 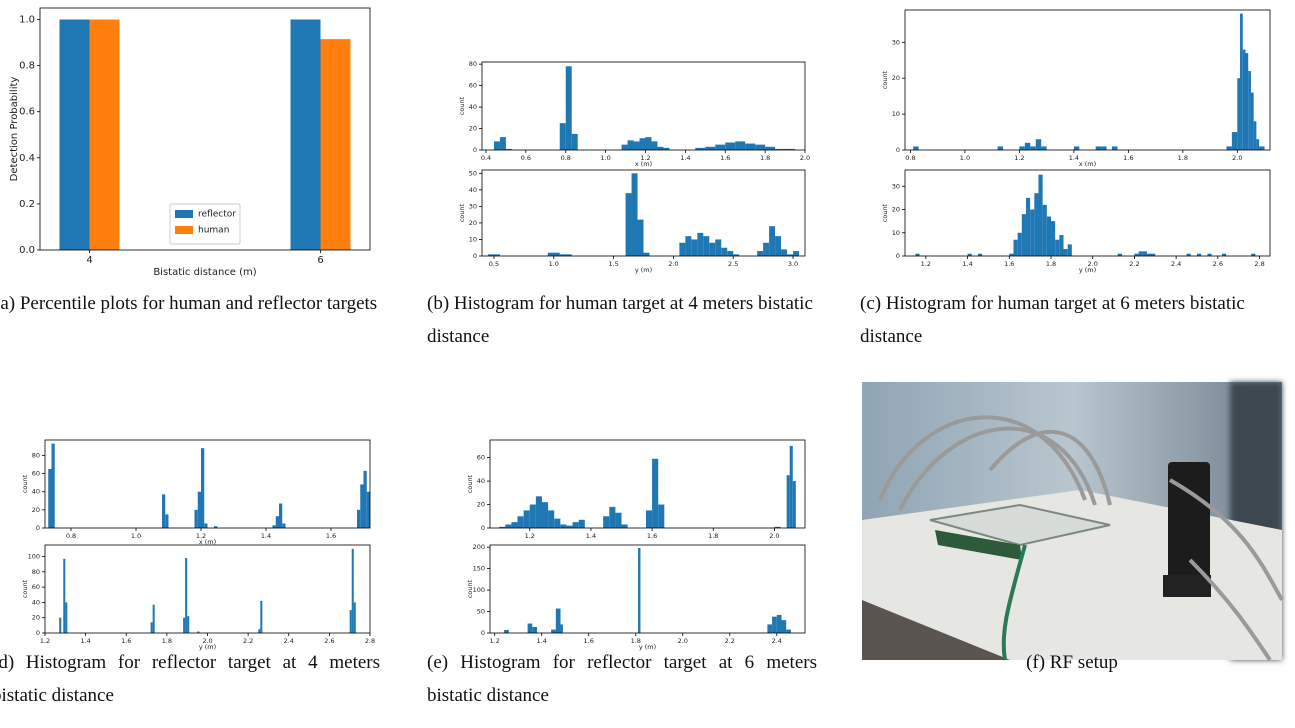 I want to click on y-tick-label: 60, so click(x=473, y=86).